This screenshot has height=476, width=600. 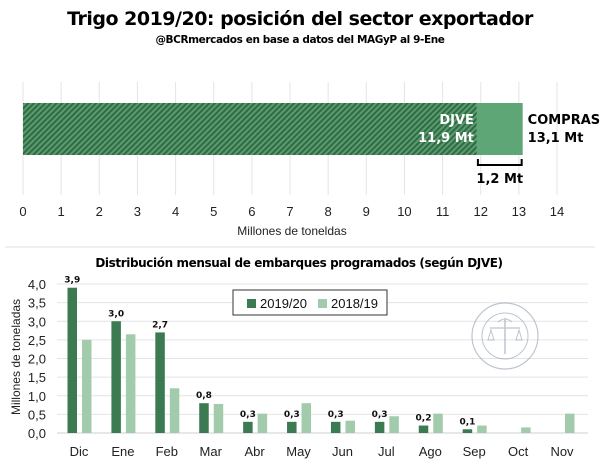 What do you see at coordinates (499, 129) in the screenshot?
I see `compras-bar` at bounding box center [499, 129].